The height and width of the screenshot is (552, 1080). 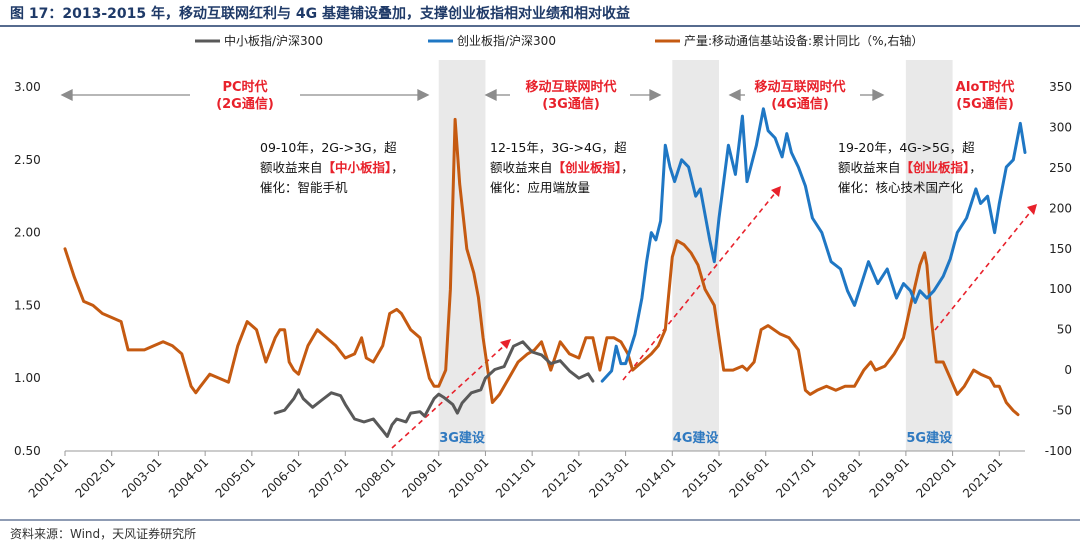 What do you see at coordinates (748, 477) in the screenshot?
I see `x-tick-label: 2016-01` at bounding box center [748, 477].